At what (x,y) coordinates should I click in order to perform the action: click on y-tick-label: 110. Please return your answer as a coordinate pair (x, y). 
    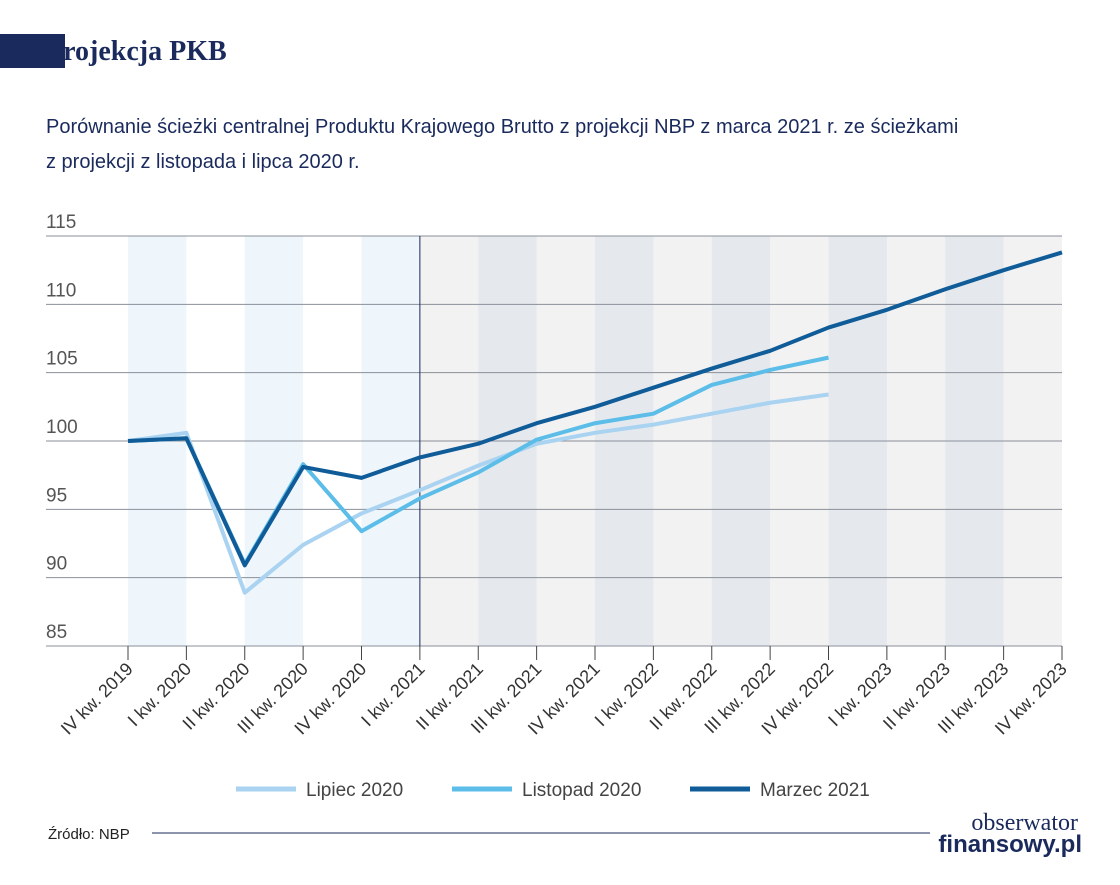
    Looking at the image, I should click on (61, 290).